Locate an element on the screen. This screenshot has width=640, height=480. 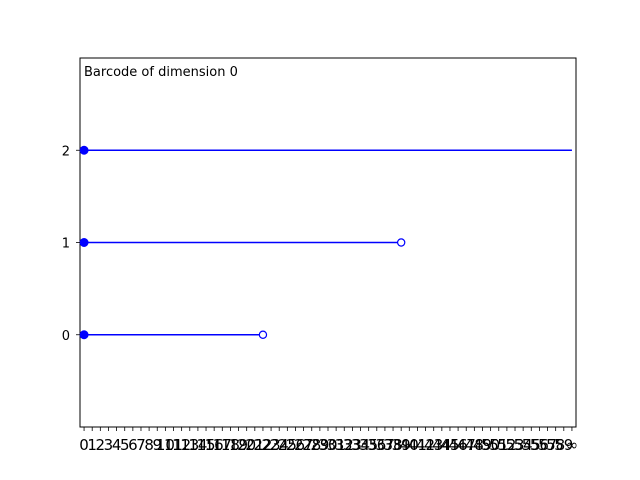
x-tick-label-29: 29 is located at coordinates (319, 445).